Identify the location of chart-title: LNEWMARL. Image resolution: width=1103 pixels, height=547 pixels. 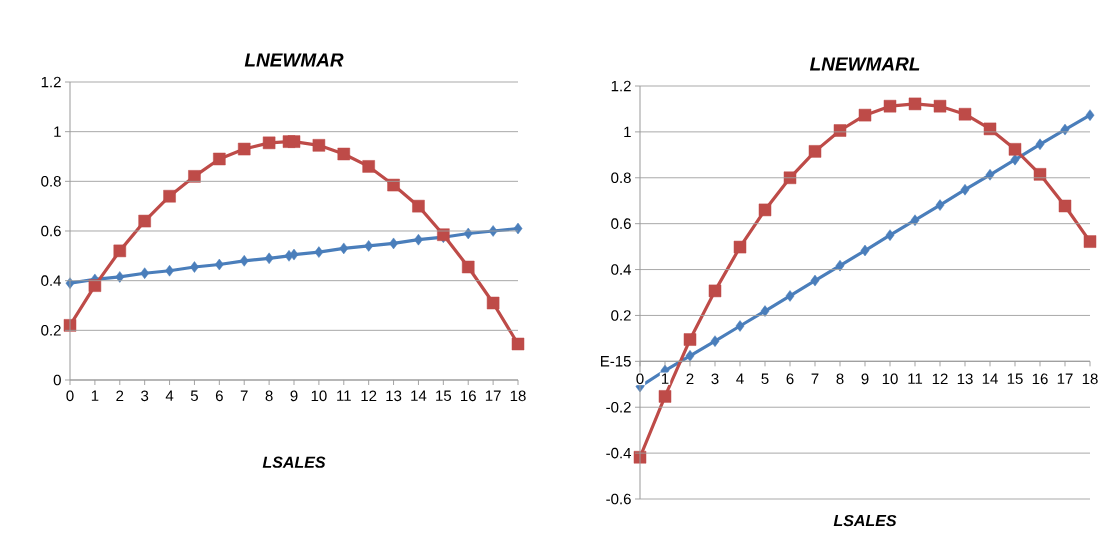
(864, 64).